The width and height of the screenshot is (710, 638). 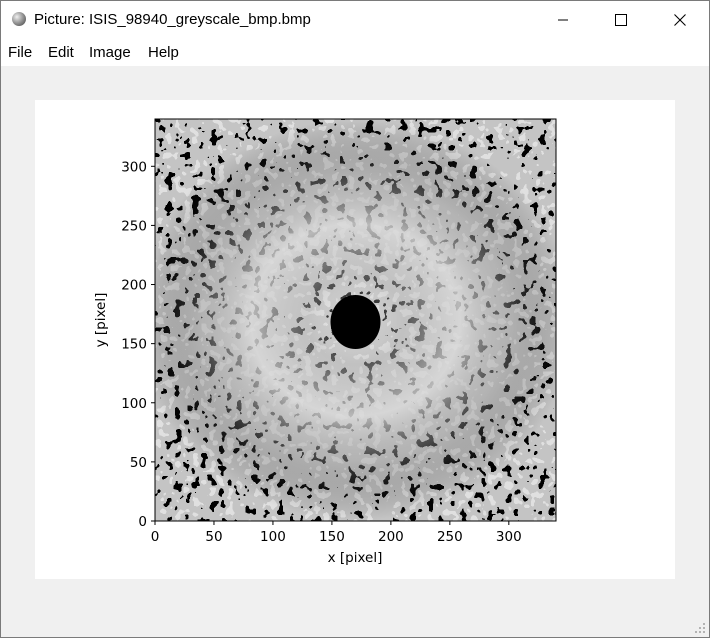 What do you see at coordinates (20, 52) in the screenshot?
I see `menu-file: File` at bounding box center [20, 52].